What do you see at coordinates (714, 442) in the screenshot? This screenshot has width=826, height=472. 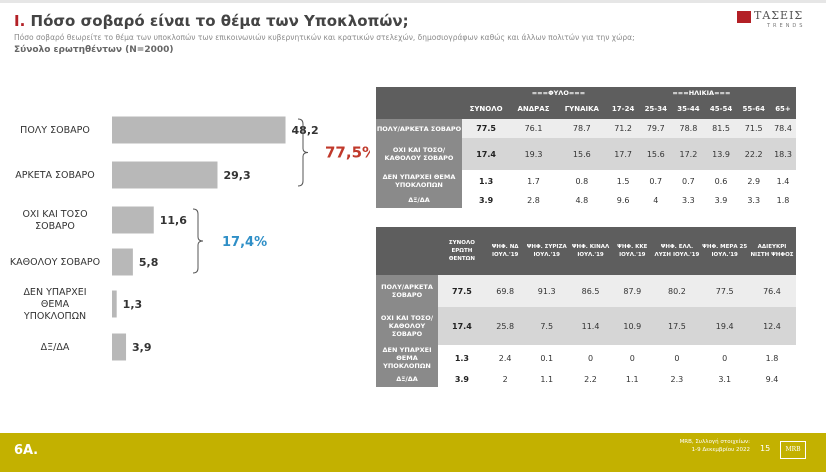 I see `source-line-1: MRB, Συλλογή στοιχείων:` at bounding box center [714, 442].